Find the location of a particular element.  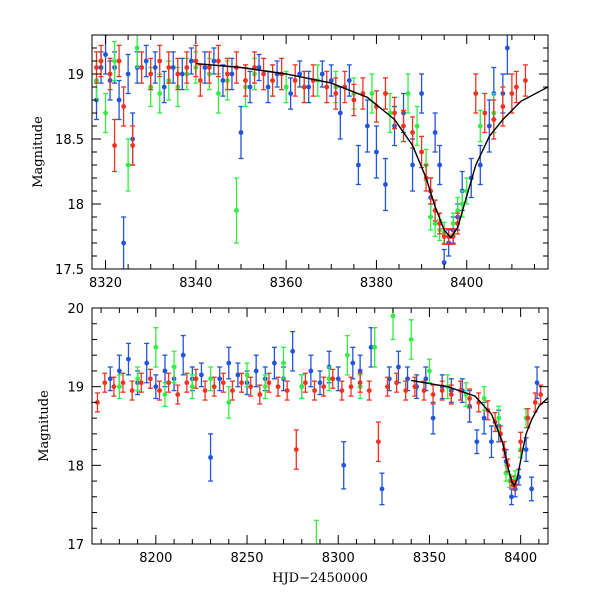

top-x-tick-label: 8320 is located at coordinates (105, 283).